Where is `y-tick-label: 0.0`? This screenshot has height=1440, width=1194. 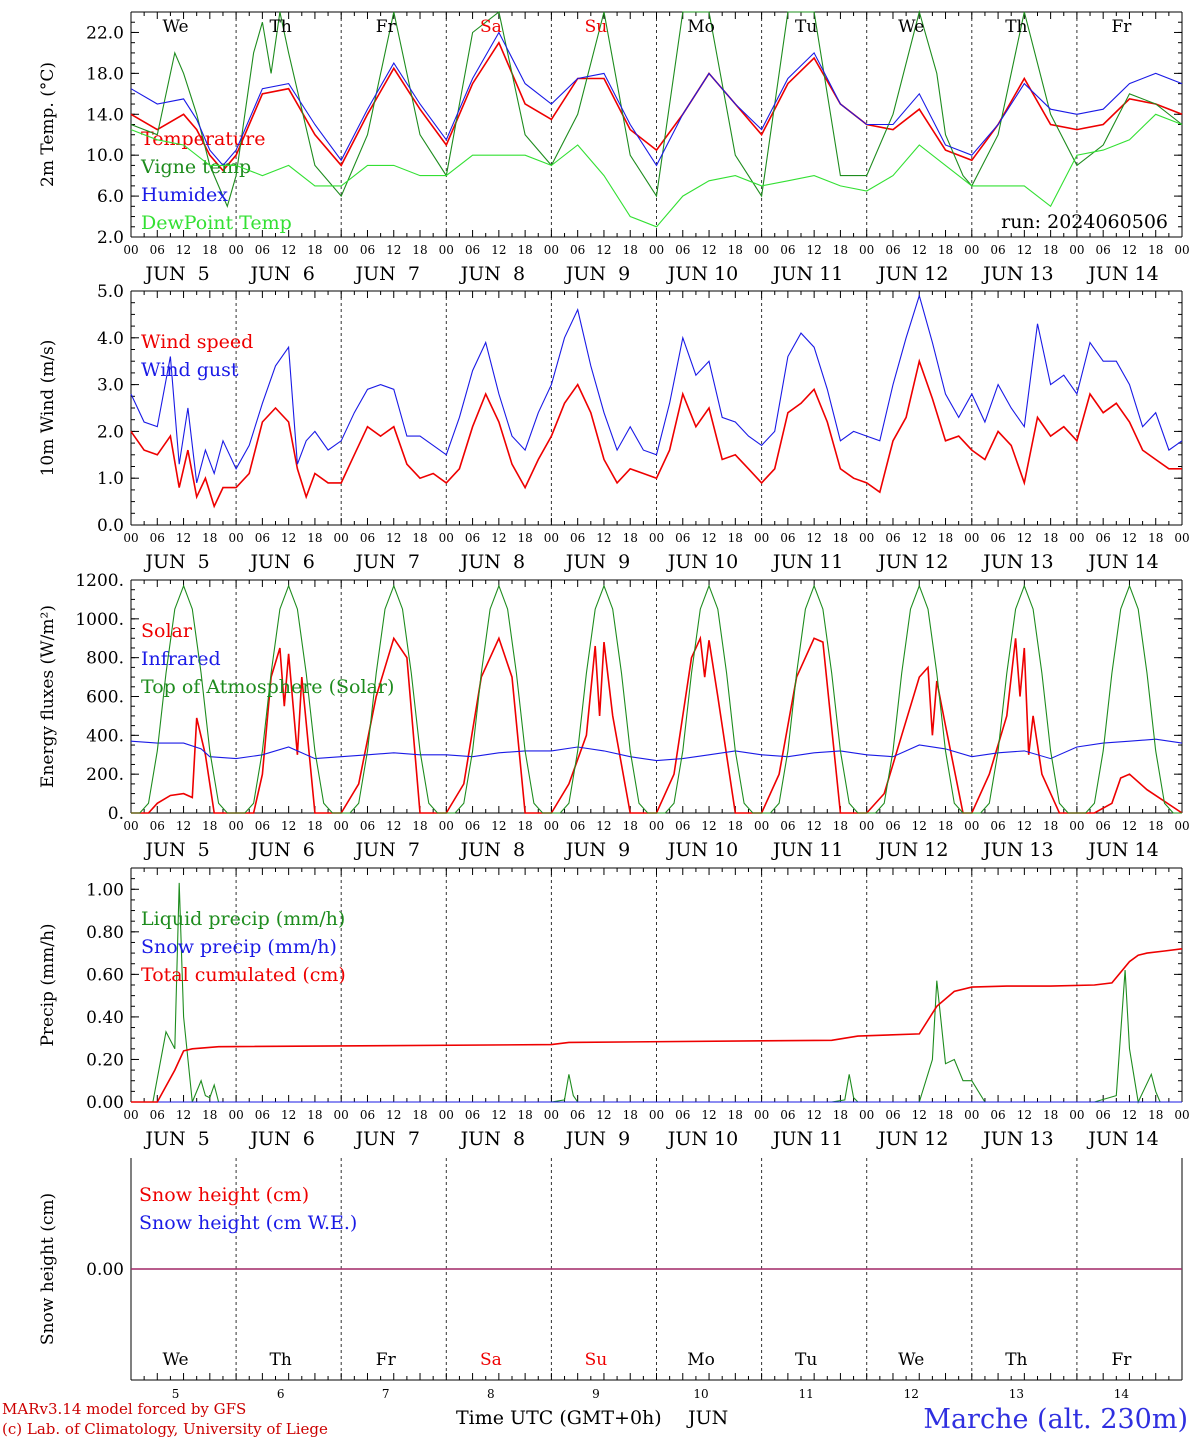 y-tick-label: 0.0 is located at coordinates (110, 526).